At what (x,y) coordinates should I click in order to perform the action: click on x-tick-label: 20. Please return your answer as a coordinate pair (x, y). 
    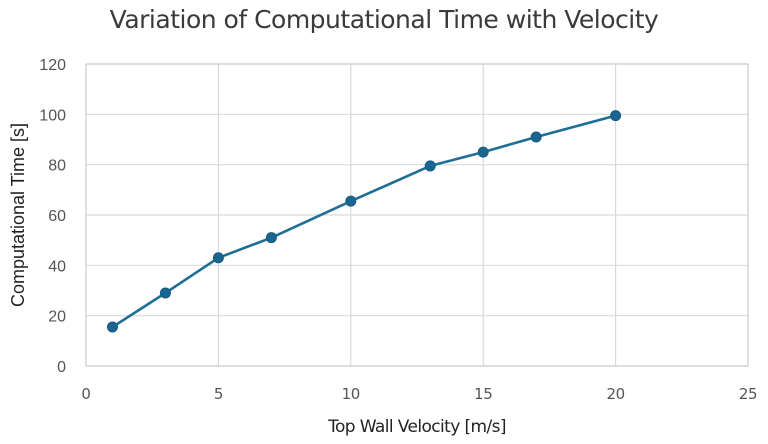
    Looking at the image, I should click on (615, 394).